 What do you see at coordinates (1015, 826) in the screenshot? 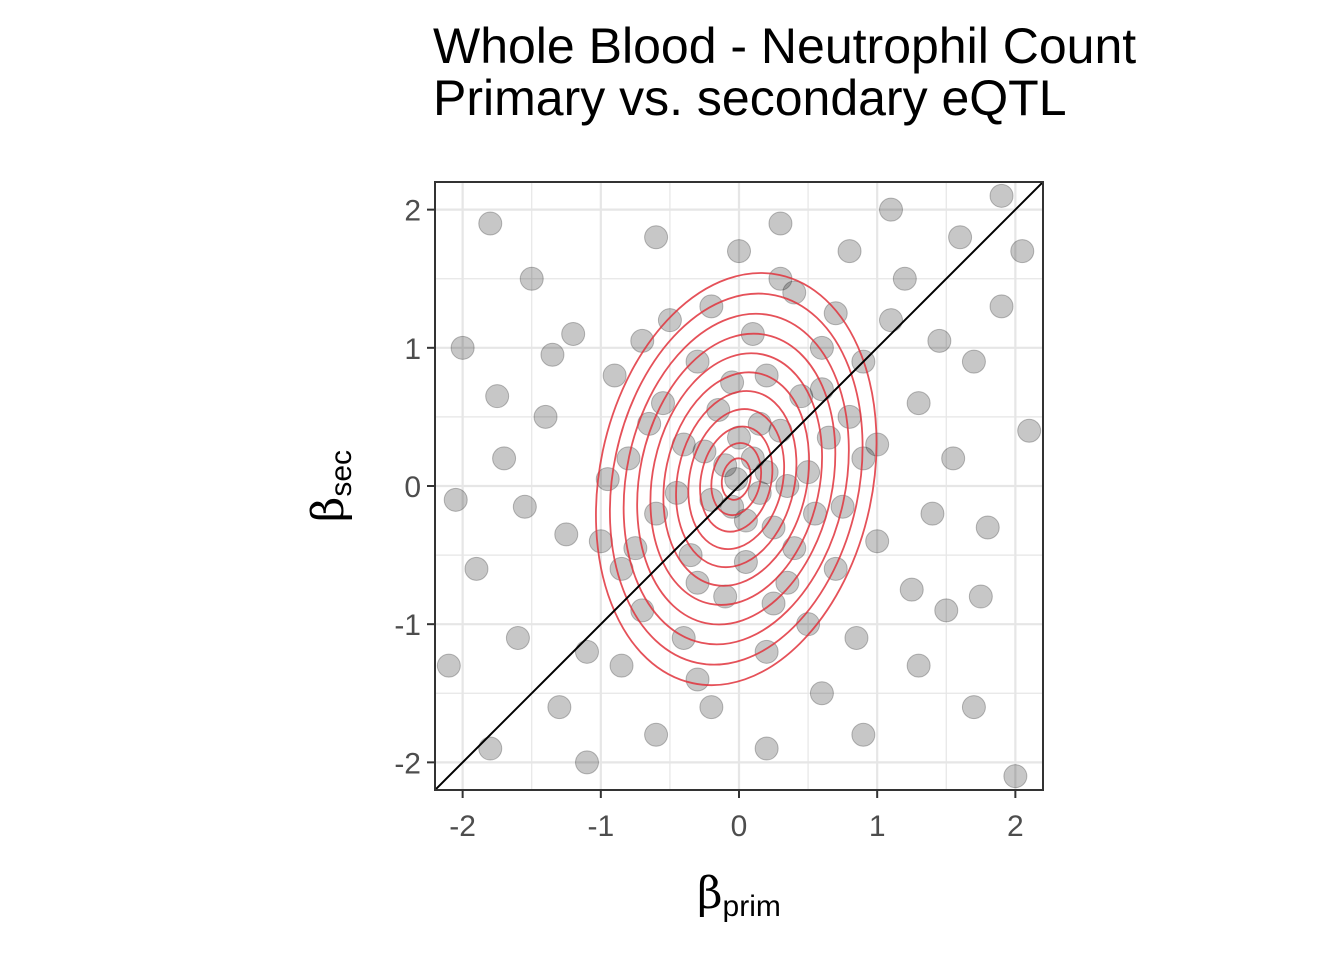
I see `x-tick-label: 2` at bounding box center [1015, 826].